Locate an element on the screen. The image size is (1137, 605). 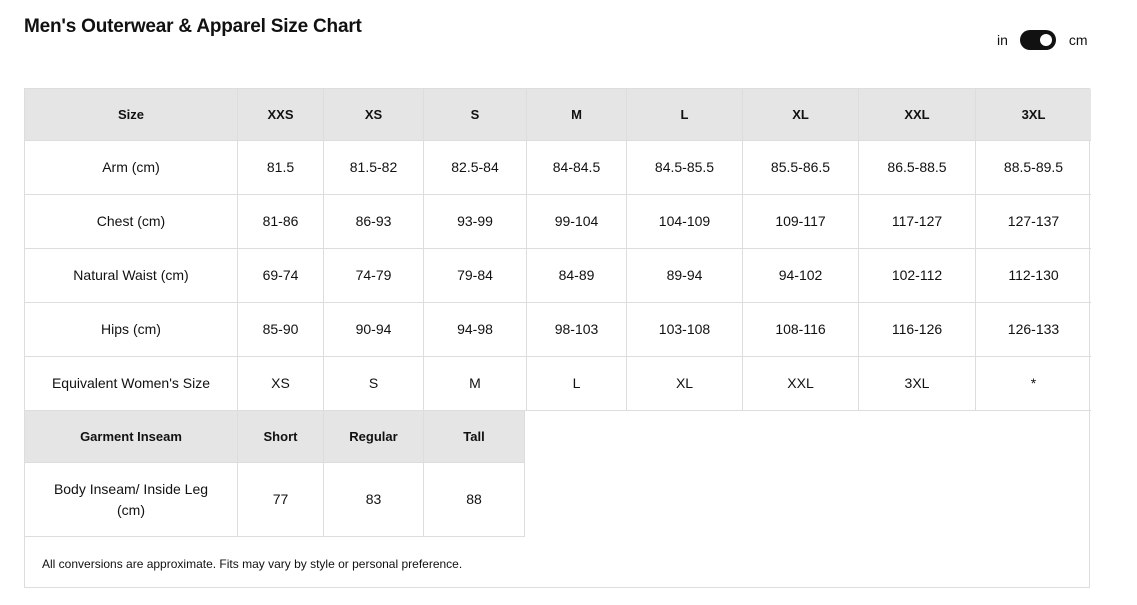
table-cell: 84-89 is located at coordinates (577, 276).